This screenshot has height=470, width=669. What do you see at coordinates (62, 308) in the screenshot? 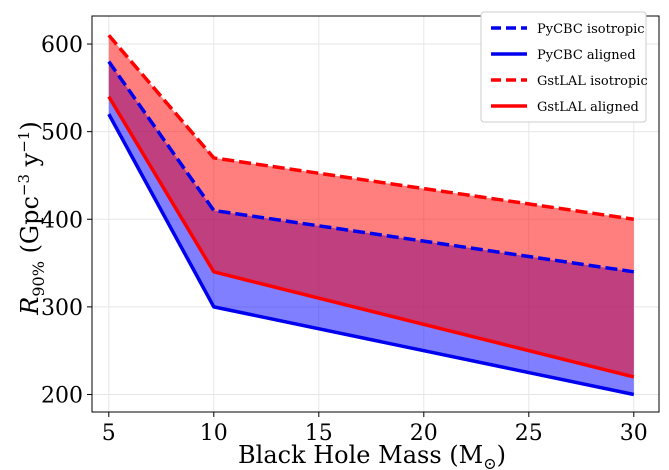
I see `y-tick-label: 300` at bounding box center [62, 308].